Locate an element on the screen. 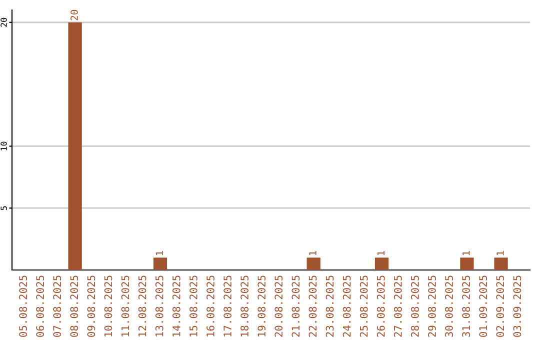  x-tick-label: 28.08.2025 is located at coordinates (415, 306).